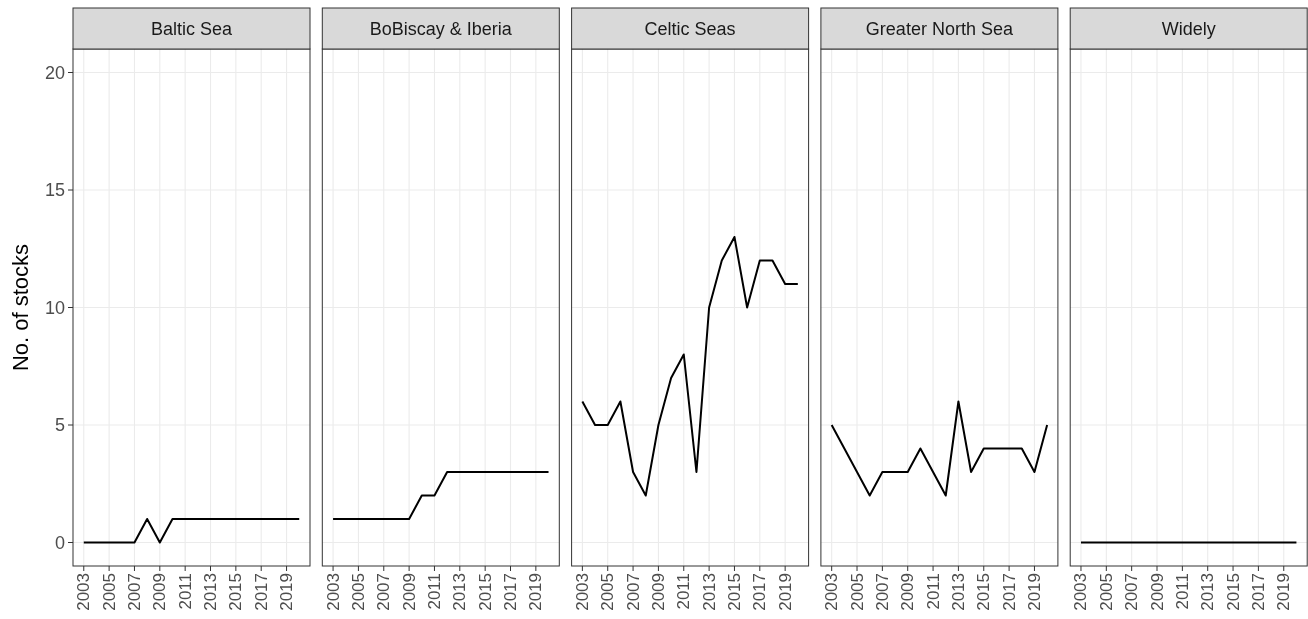 This screenshot has height=619, width=1308. What do you see at coordinates (59, 425) in the screenshot?
I see `y-tick-label: 5` at bounding box center [59, 425].